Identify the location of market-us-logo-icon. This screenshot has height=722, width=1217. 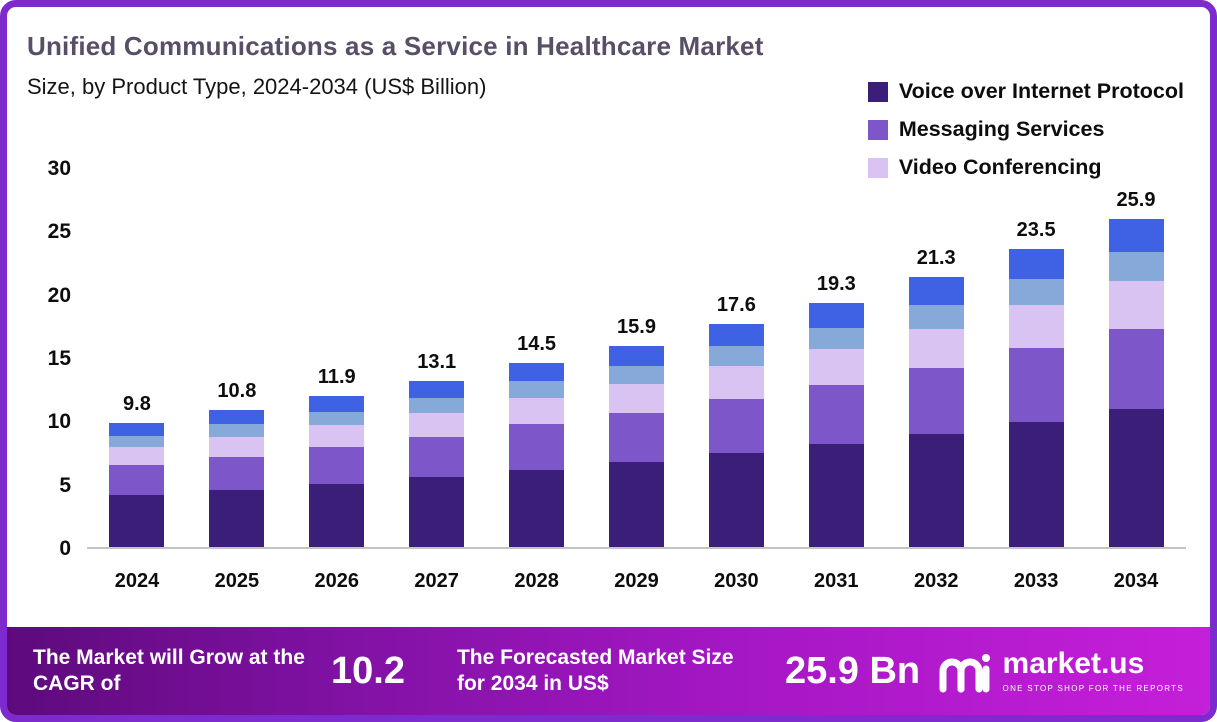
(964, 673).